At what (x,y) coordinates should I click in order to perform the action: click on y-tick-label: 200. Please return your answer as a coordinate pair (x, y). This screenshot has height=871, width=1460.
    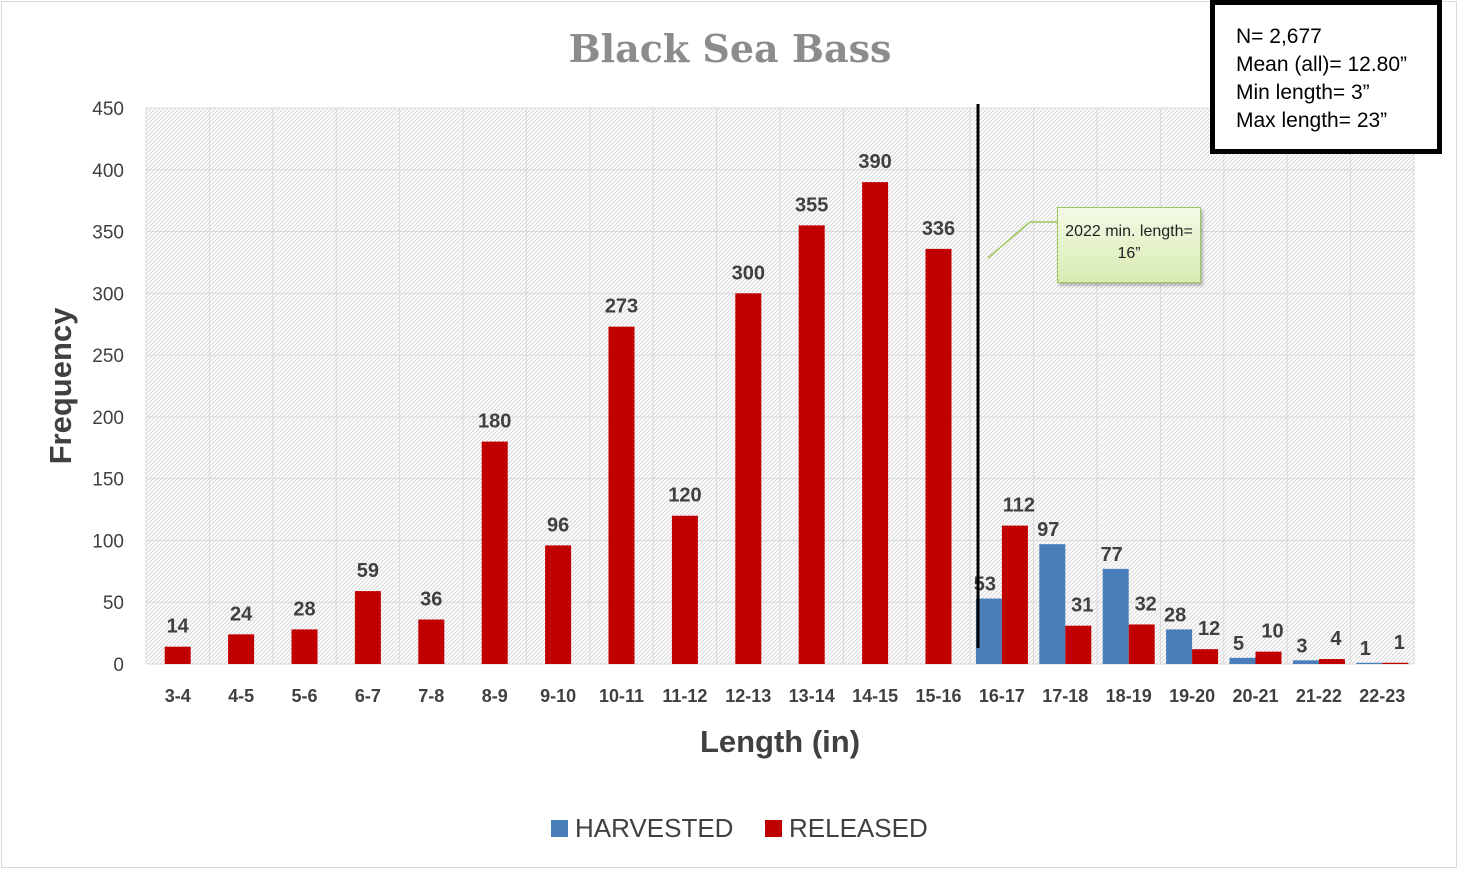
    Looking at the image, I should click on (108, 418).